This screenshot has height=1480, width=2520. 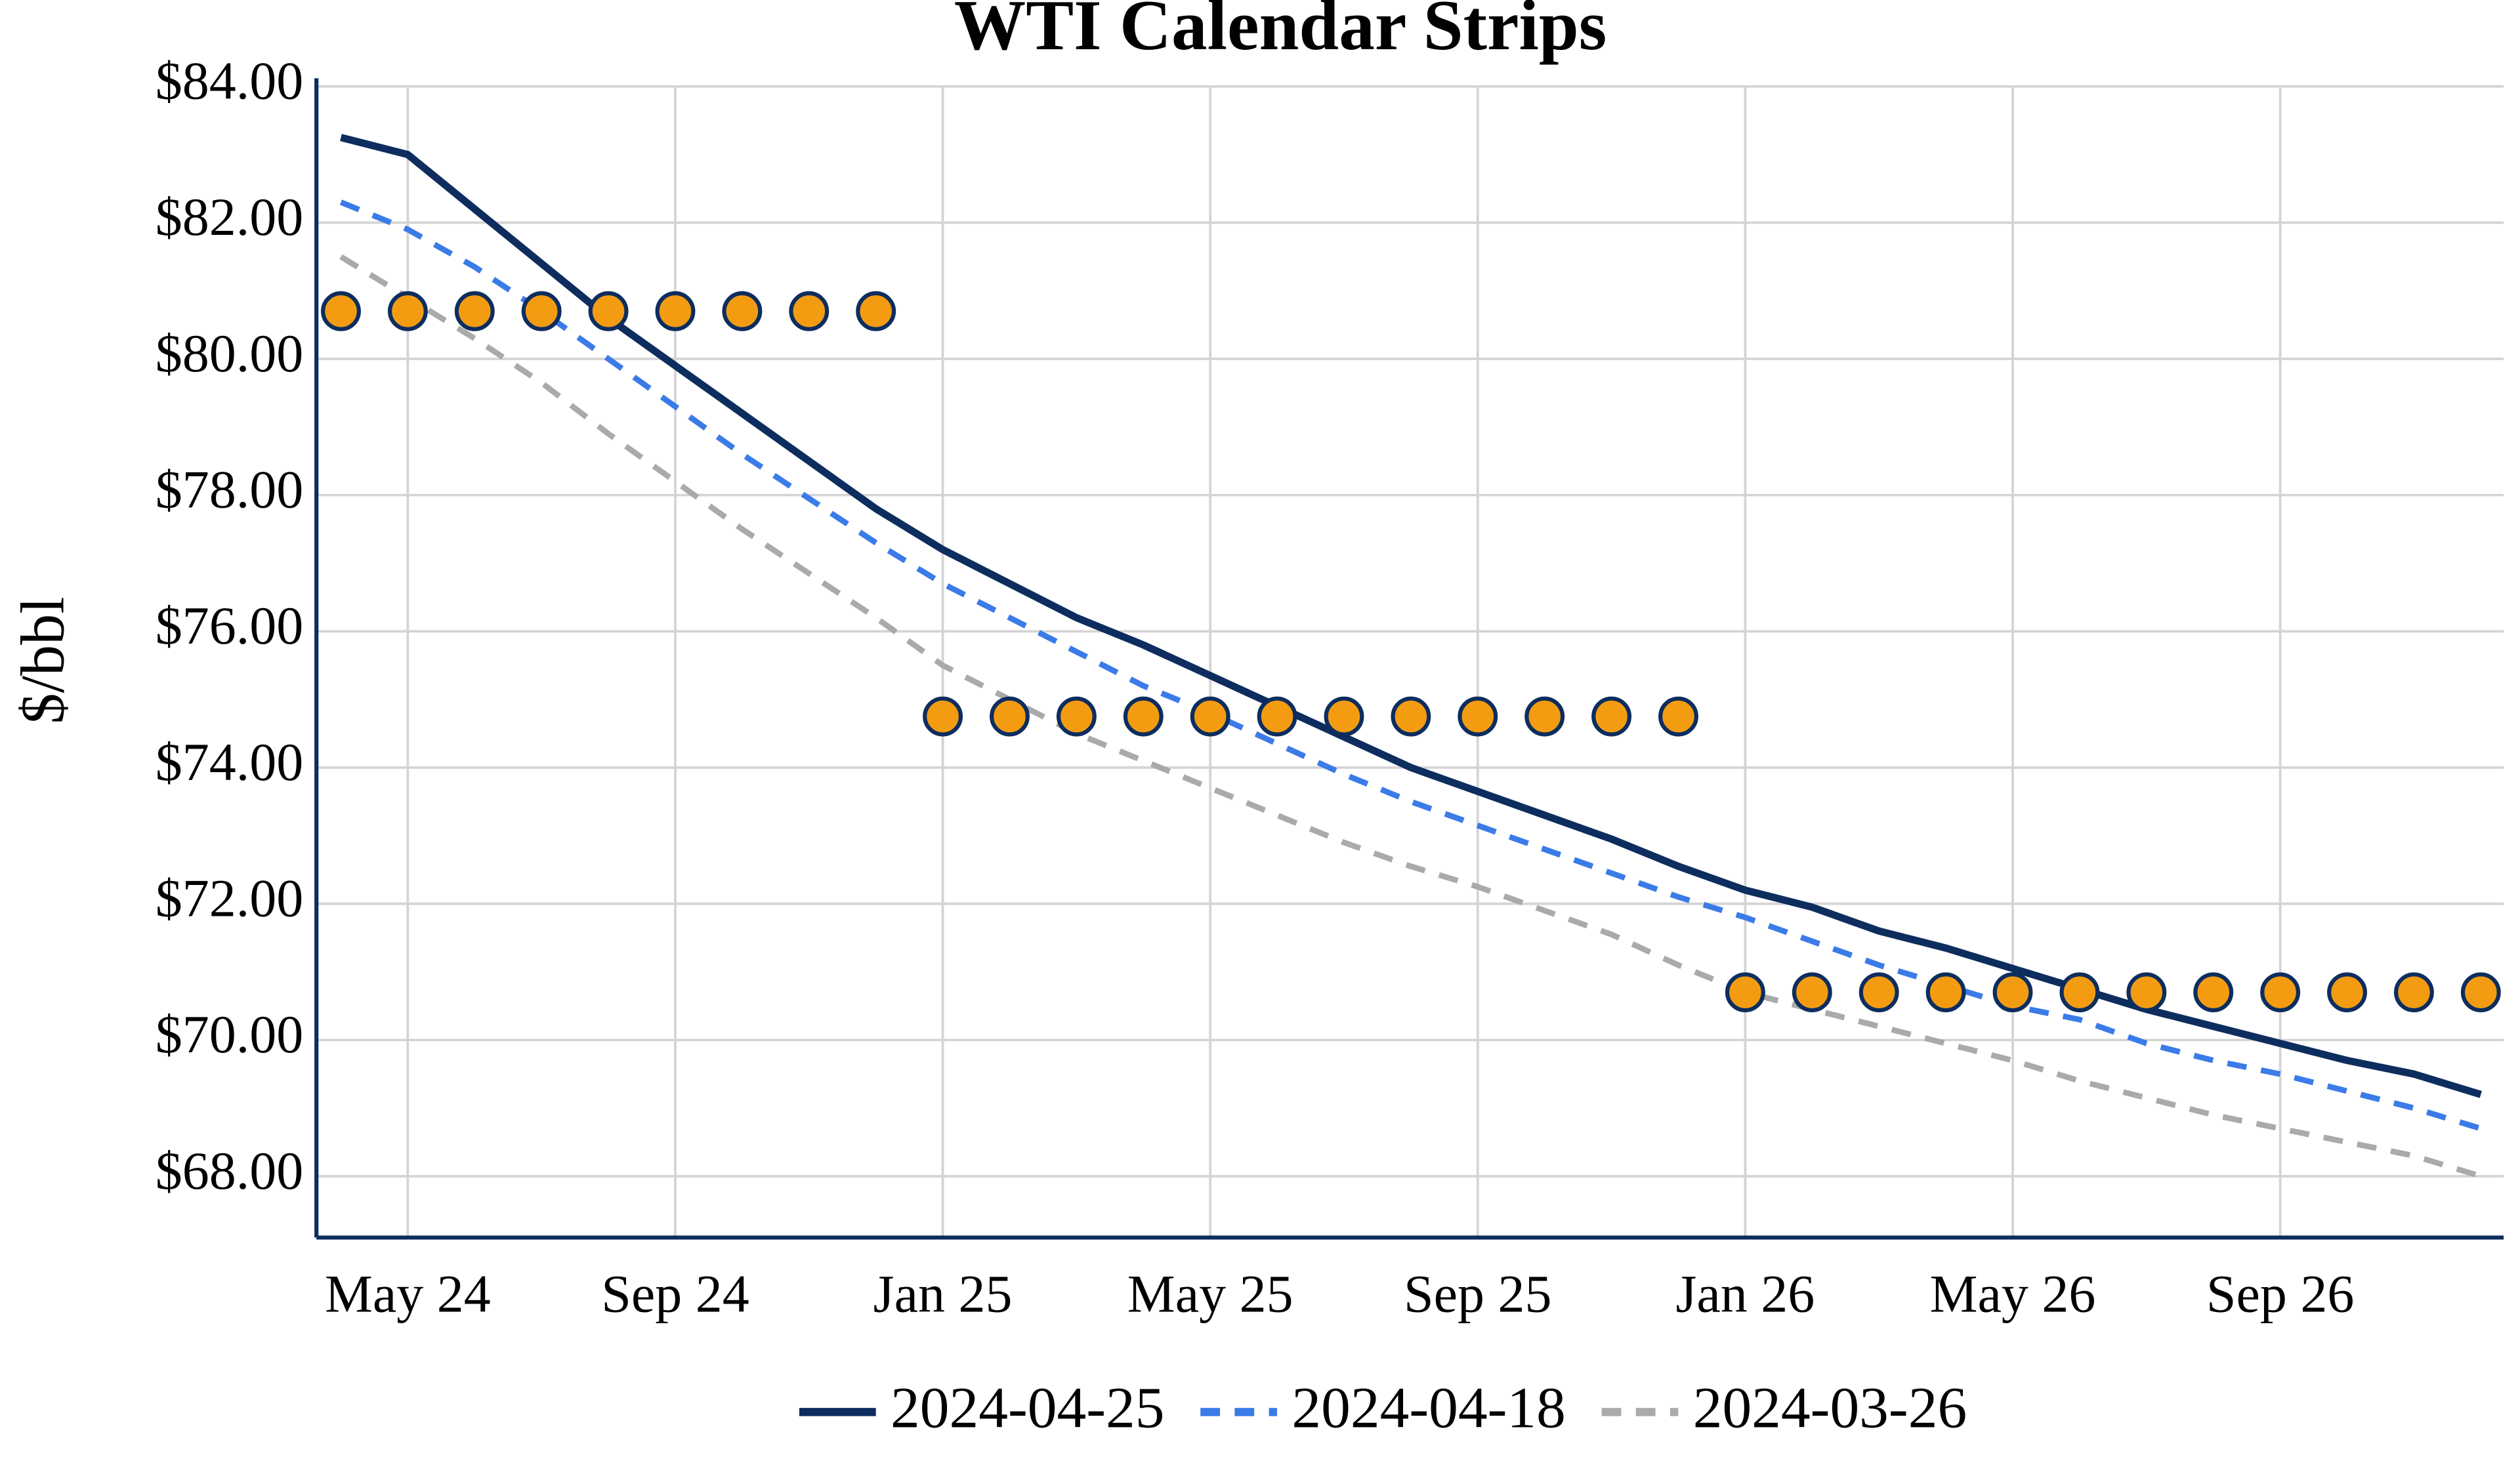 I want to click on legend-label: 2024-03-26, so click(x=1830, y=1407).